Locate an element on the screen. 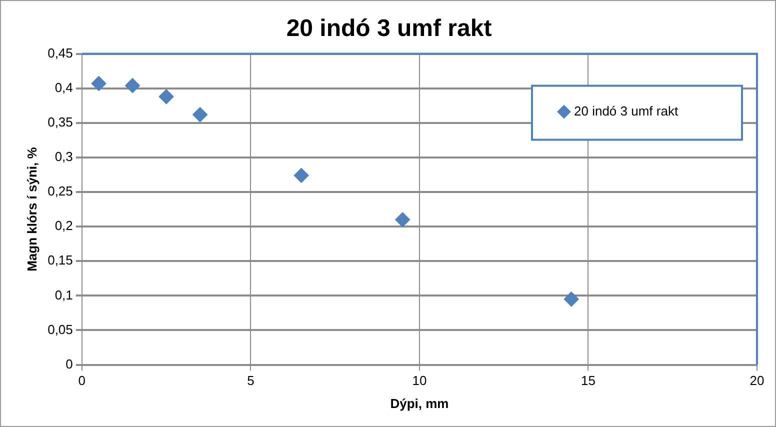 Image resolution: width=776 pixels, height=427 pixels. y-tick-label: 0,45 is located at coordinates (60, 52).